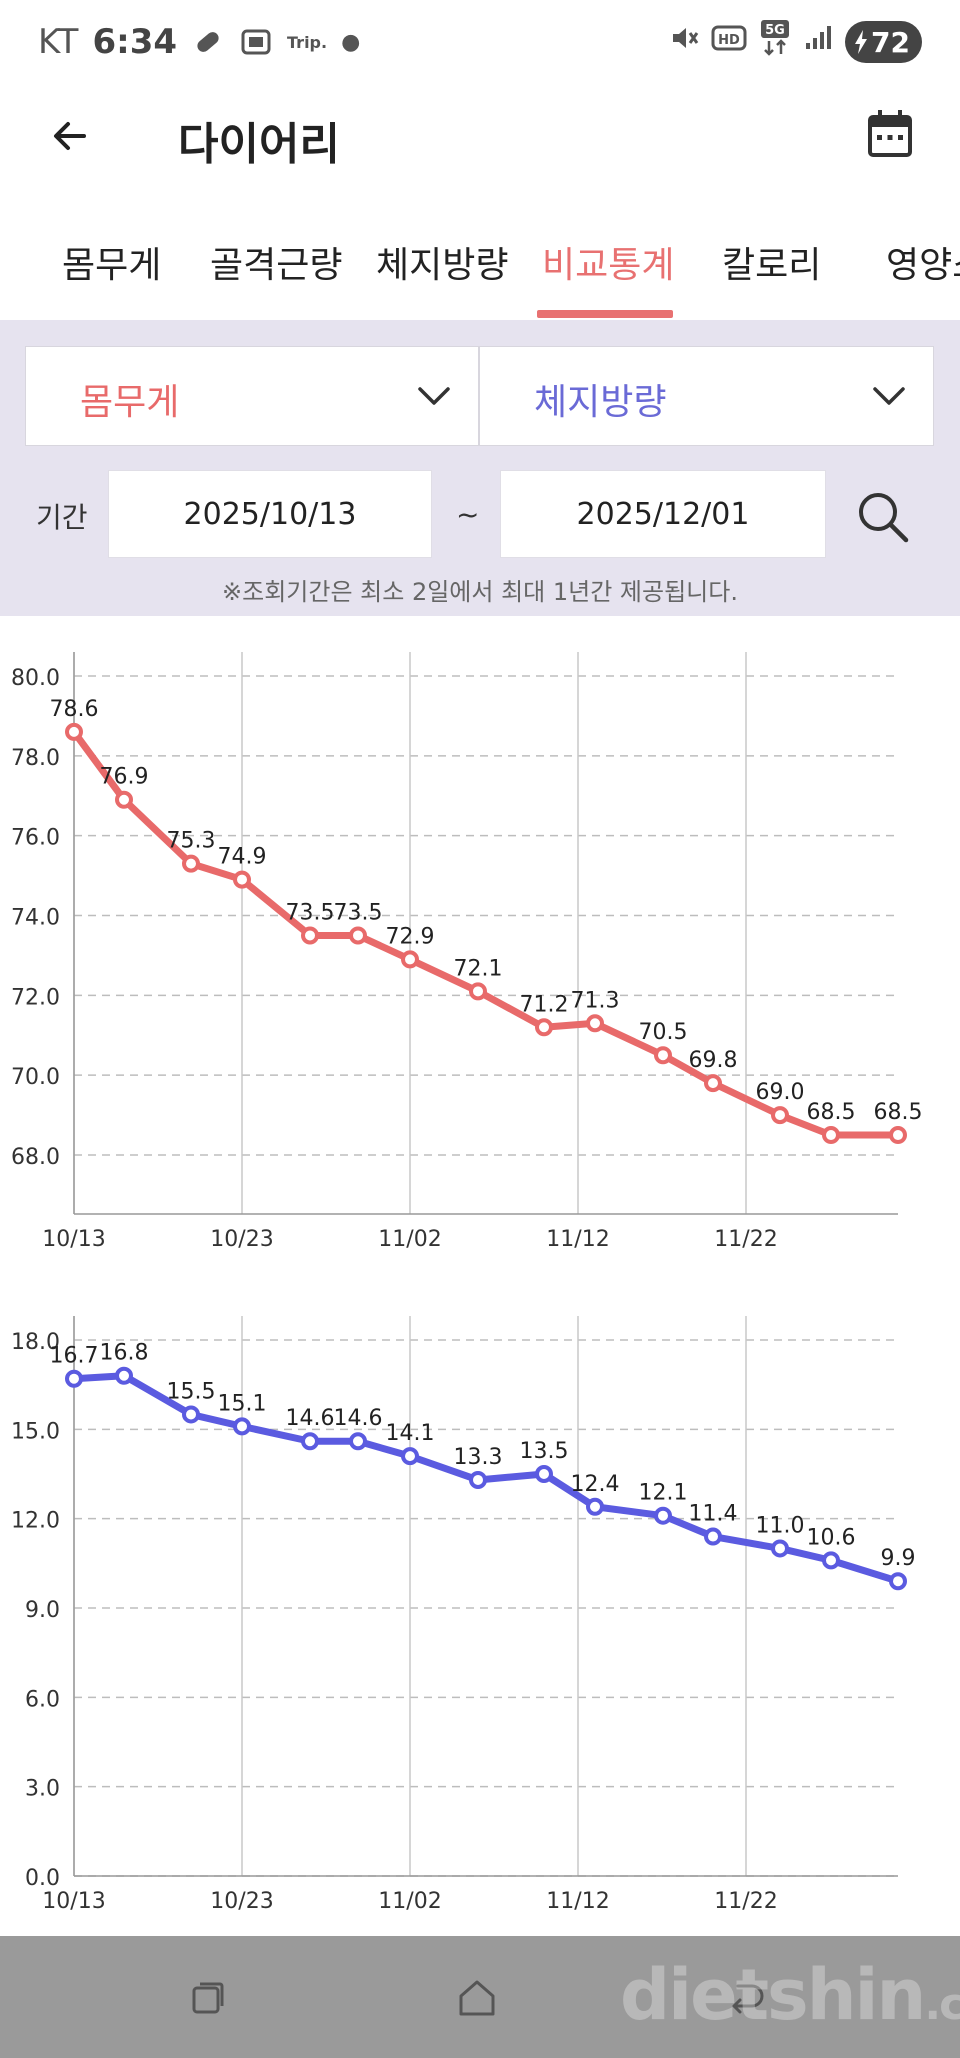 This screenshot has width=960, height=2058. I want to click on y-tick-label: 76.0, so click(35, 838).